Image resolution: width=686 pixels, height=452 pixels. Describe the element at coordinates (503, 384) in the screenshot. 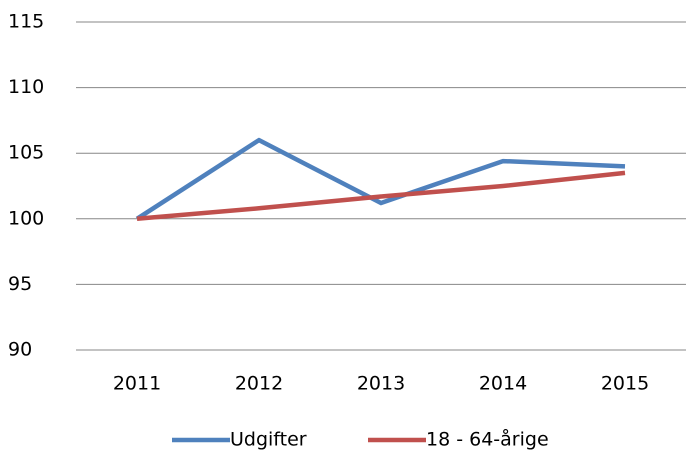

I see `x-tick-label: 2014` at that location.